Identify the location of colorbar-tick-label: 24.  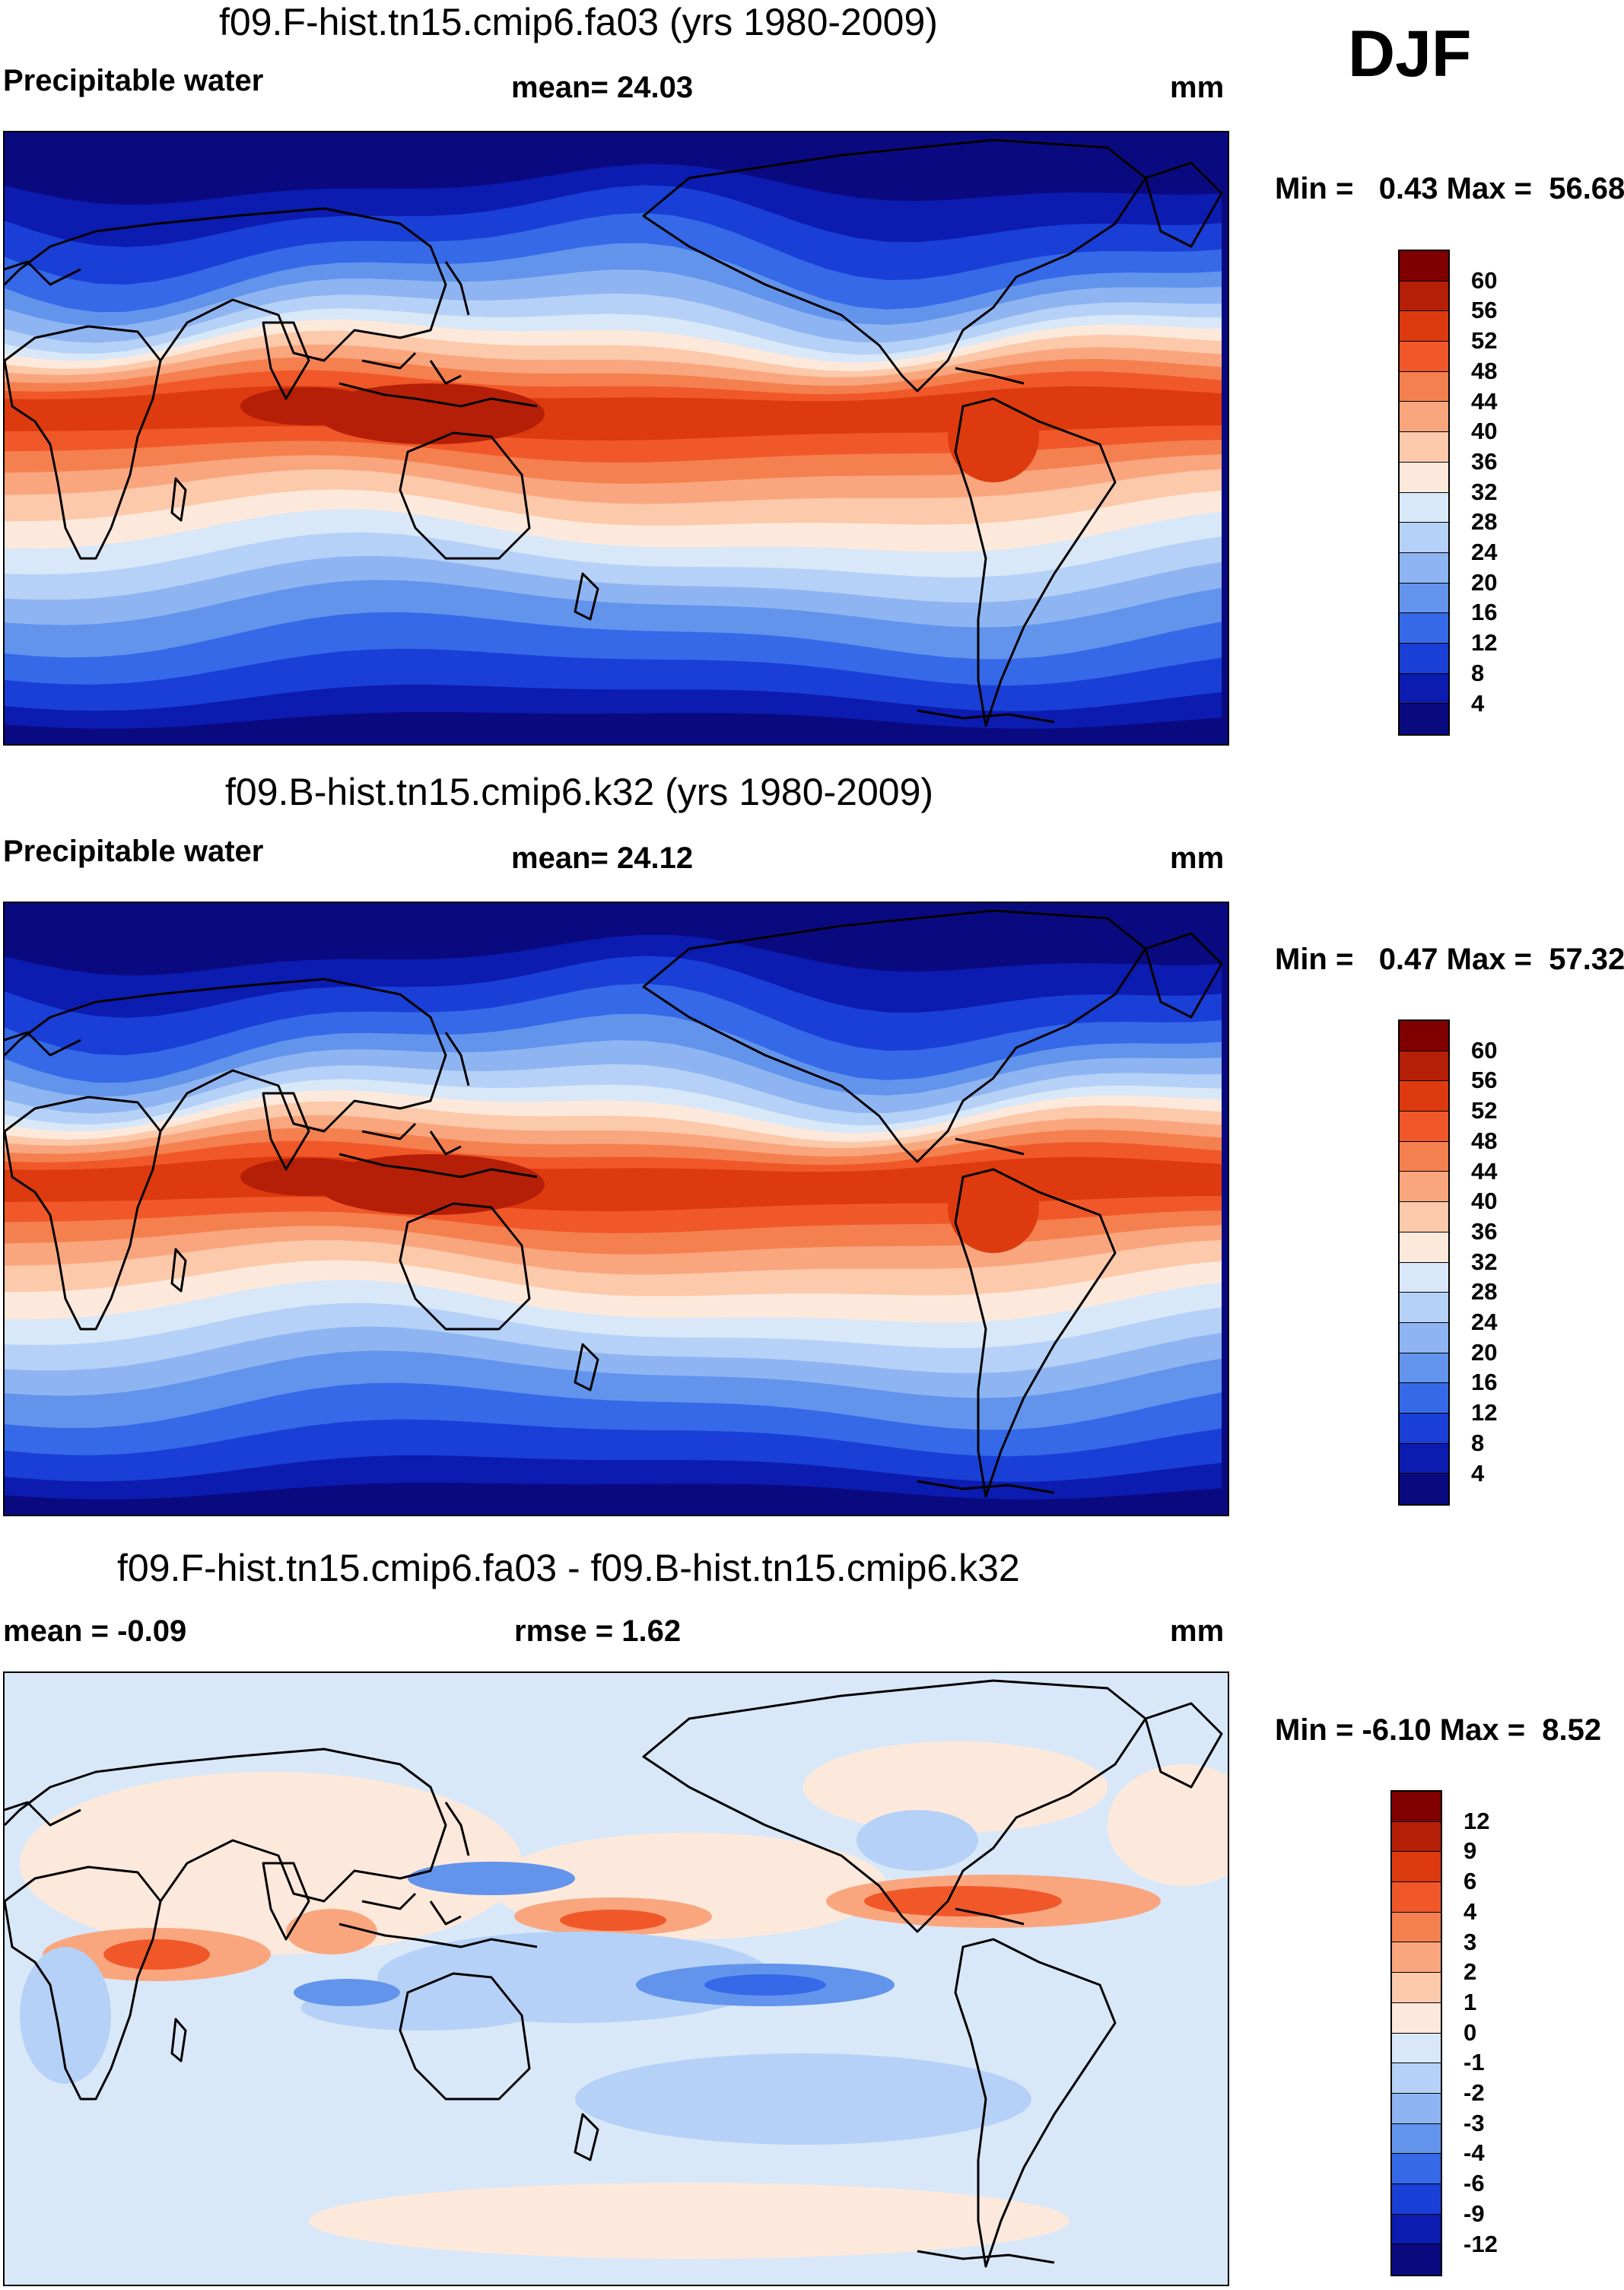
(1484, 1322).